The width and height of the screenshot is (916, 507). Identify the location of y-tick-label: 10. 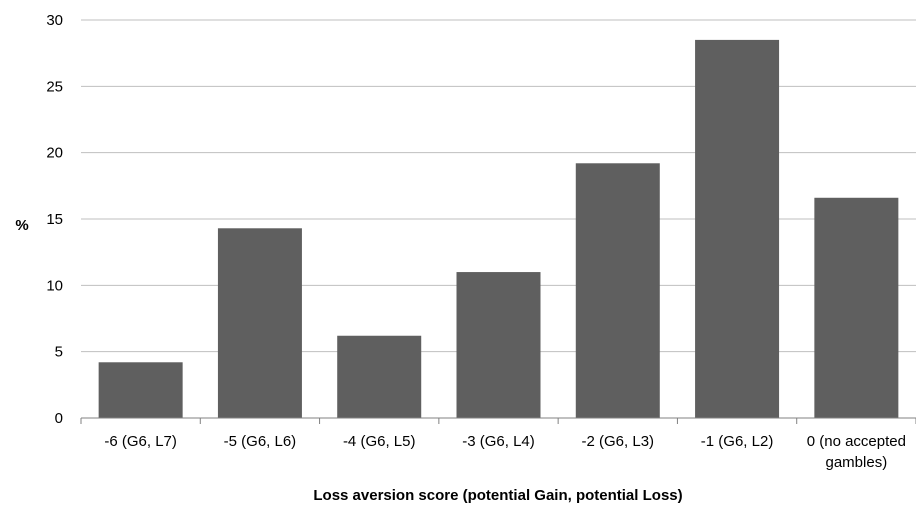
(54, 285).